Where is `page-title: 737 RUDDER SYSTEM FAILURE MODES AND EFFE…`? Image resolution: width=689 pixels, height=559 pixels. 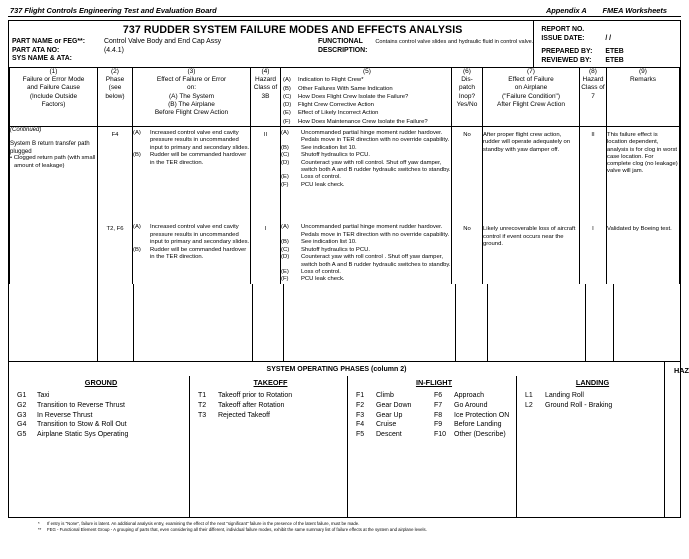 page-title: 737 RUDDER SYSTEM FAILURE MODES AND EFFE… is located at coordinates (292, 30).